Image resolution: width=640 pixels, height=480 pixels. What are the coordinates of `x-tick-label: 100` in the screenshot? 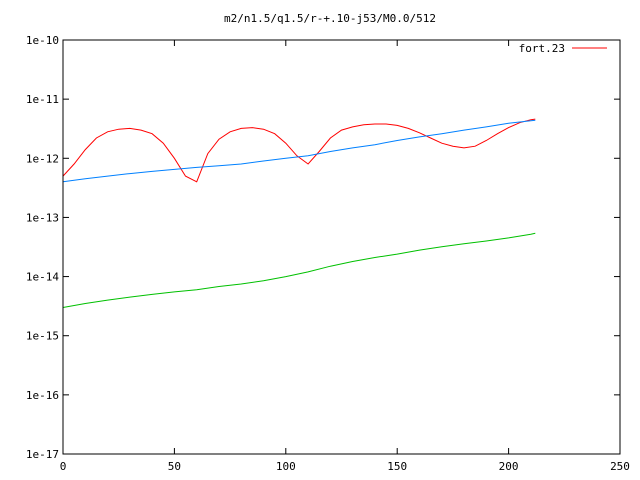 It's located at (286, 466).